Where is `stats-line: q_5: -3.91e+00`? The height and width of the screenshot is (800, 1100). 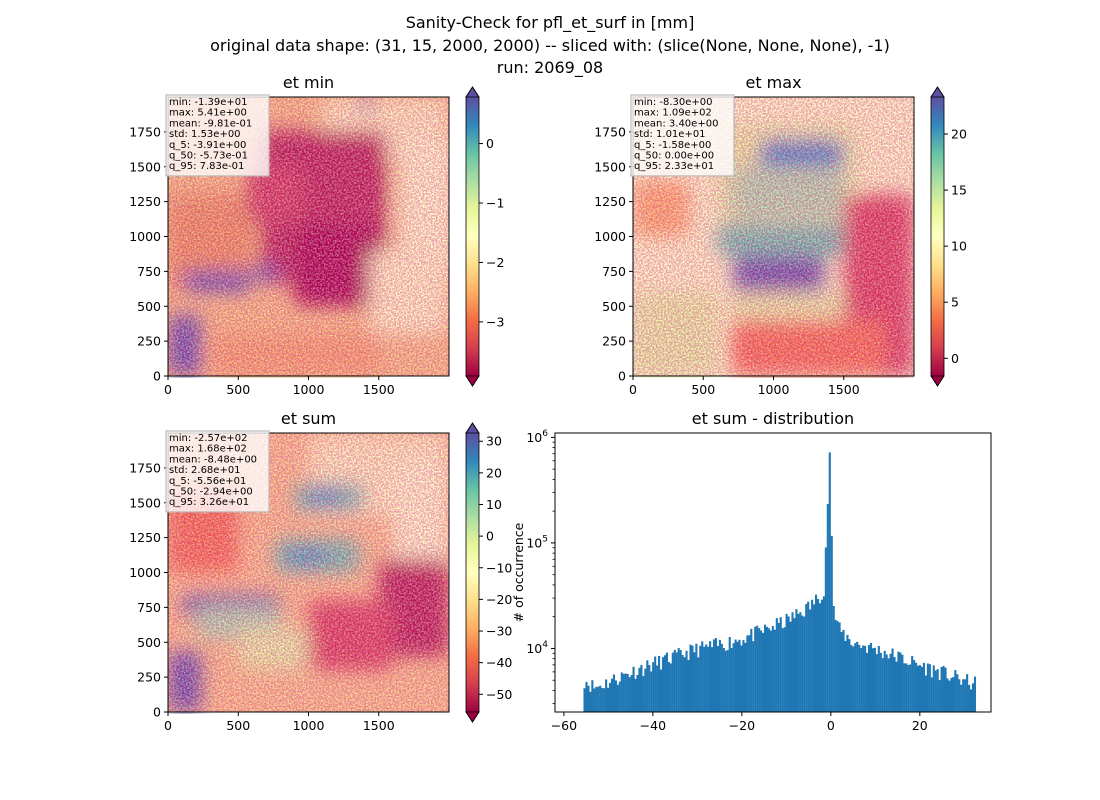
stats-line: q_5: -3.91e+00 is located at coordinates (207, 145).